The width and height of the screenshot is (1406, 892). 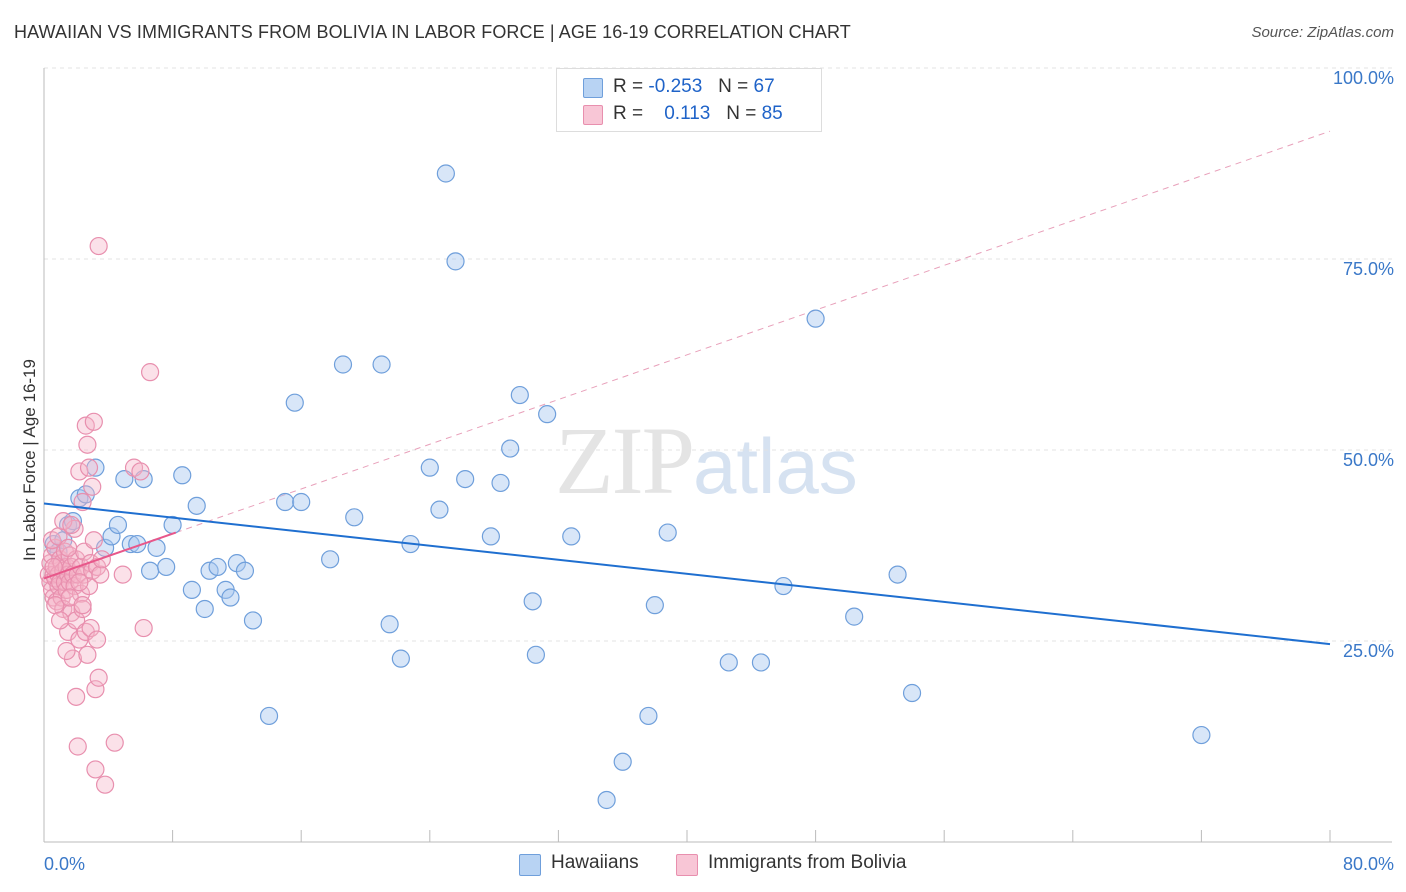 What do you see at coordinates (593, 115) in the screenshot?
I see `legend-swatch-pink` at bounding box center [593, 115].